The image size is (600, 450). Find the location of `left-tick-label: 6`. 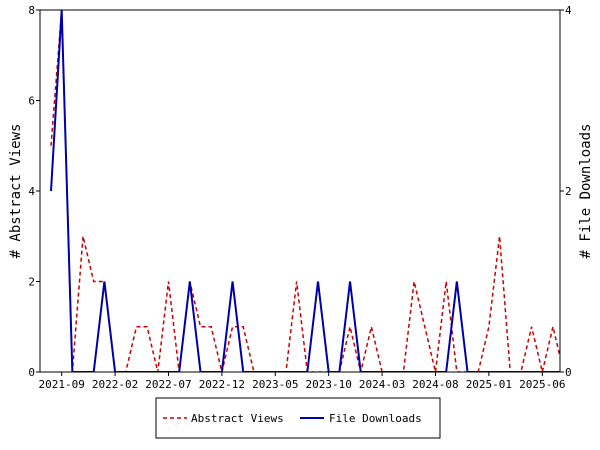

left-tick-label: 6 is located at coordinates (31, 101).